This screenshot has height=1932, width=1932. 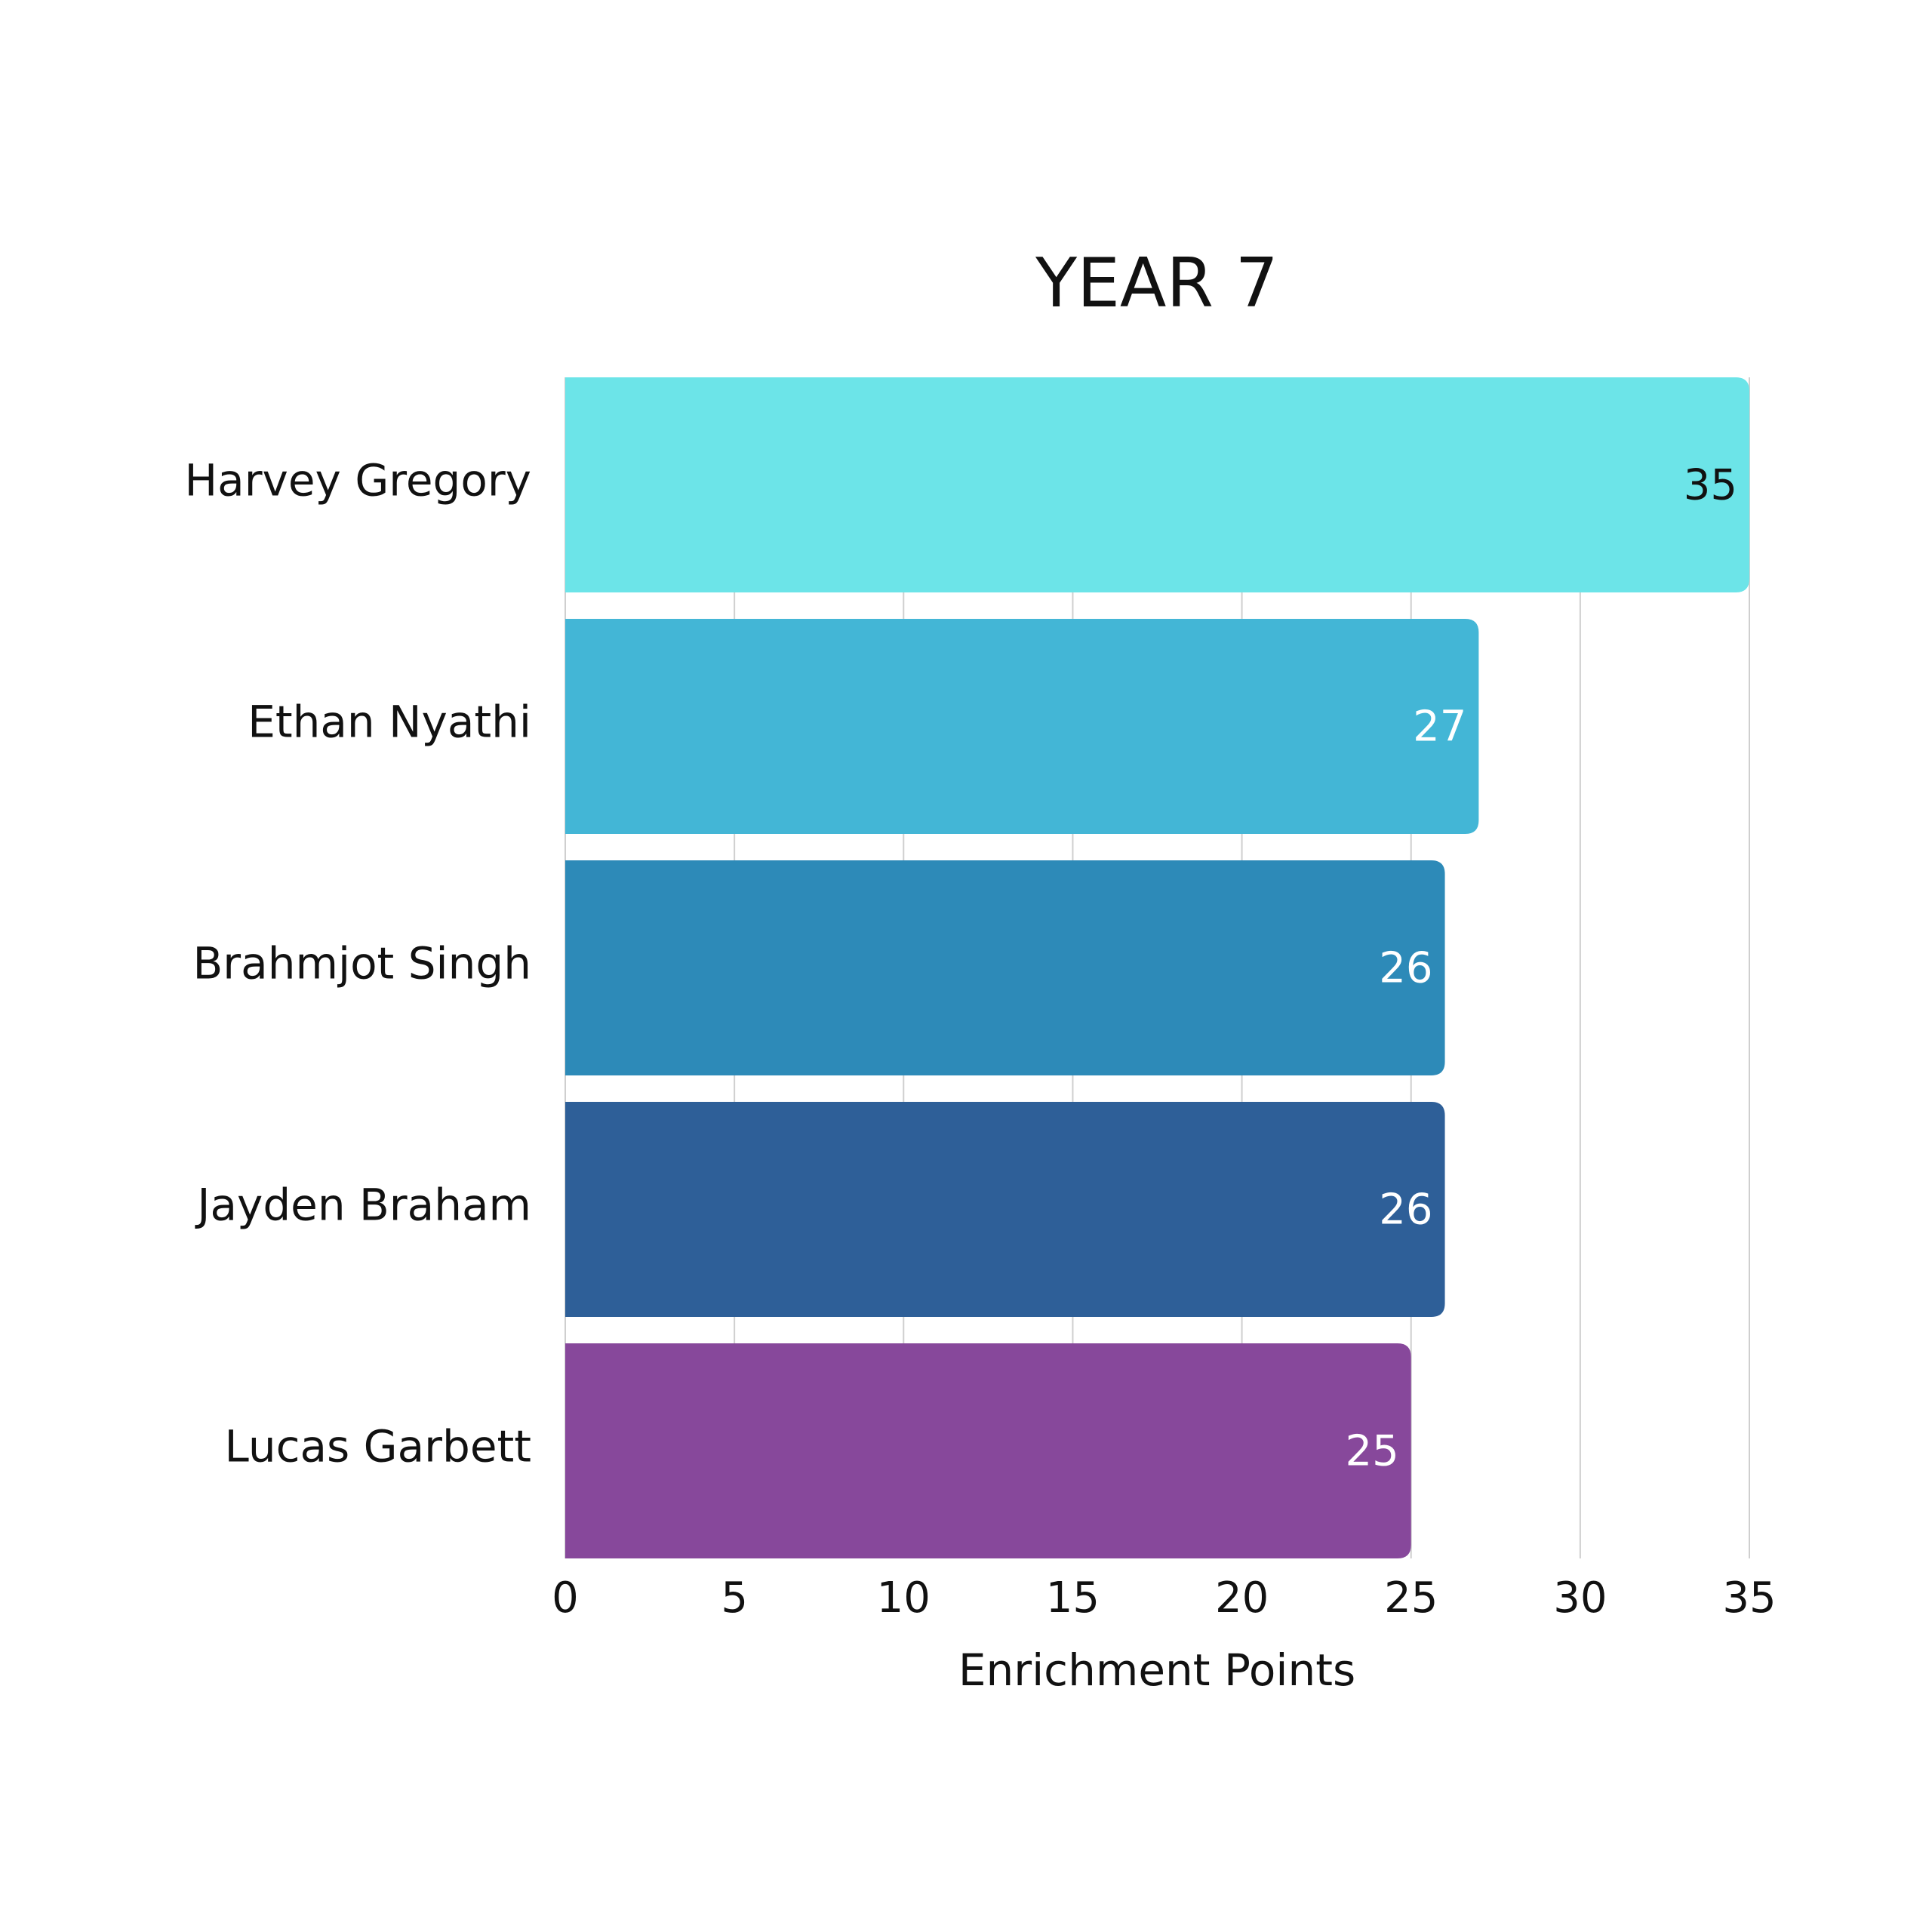 I want to click on x-tick-label: 15, so click(x=1073, y=1598).